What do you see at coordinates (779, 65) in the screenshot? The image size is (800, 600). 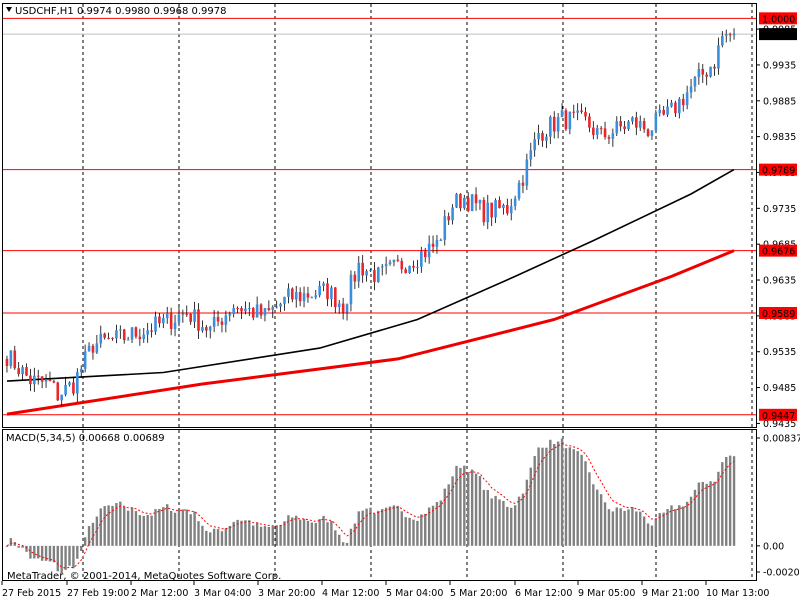 I see `price-tick-label: 0.9935` at bounding box center [779, 65].